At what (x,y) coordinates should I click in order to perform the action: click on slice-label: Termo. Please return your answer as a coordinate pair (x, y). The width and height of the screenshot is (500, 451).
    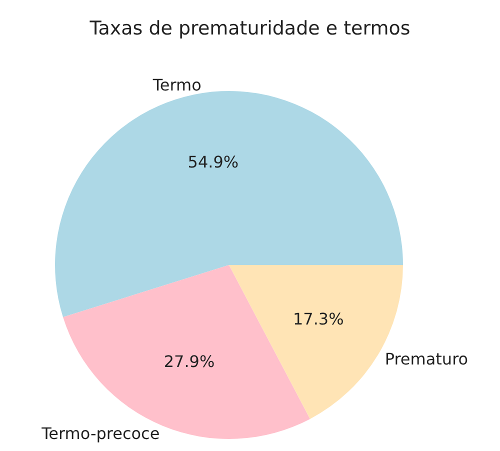
    Looking at the image, I should click on (177, 85).